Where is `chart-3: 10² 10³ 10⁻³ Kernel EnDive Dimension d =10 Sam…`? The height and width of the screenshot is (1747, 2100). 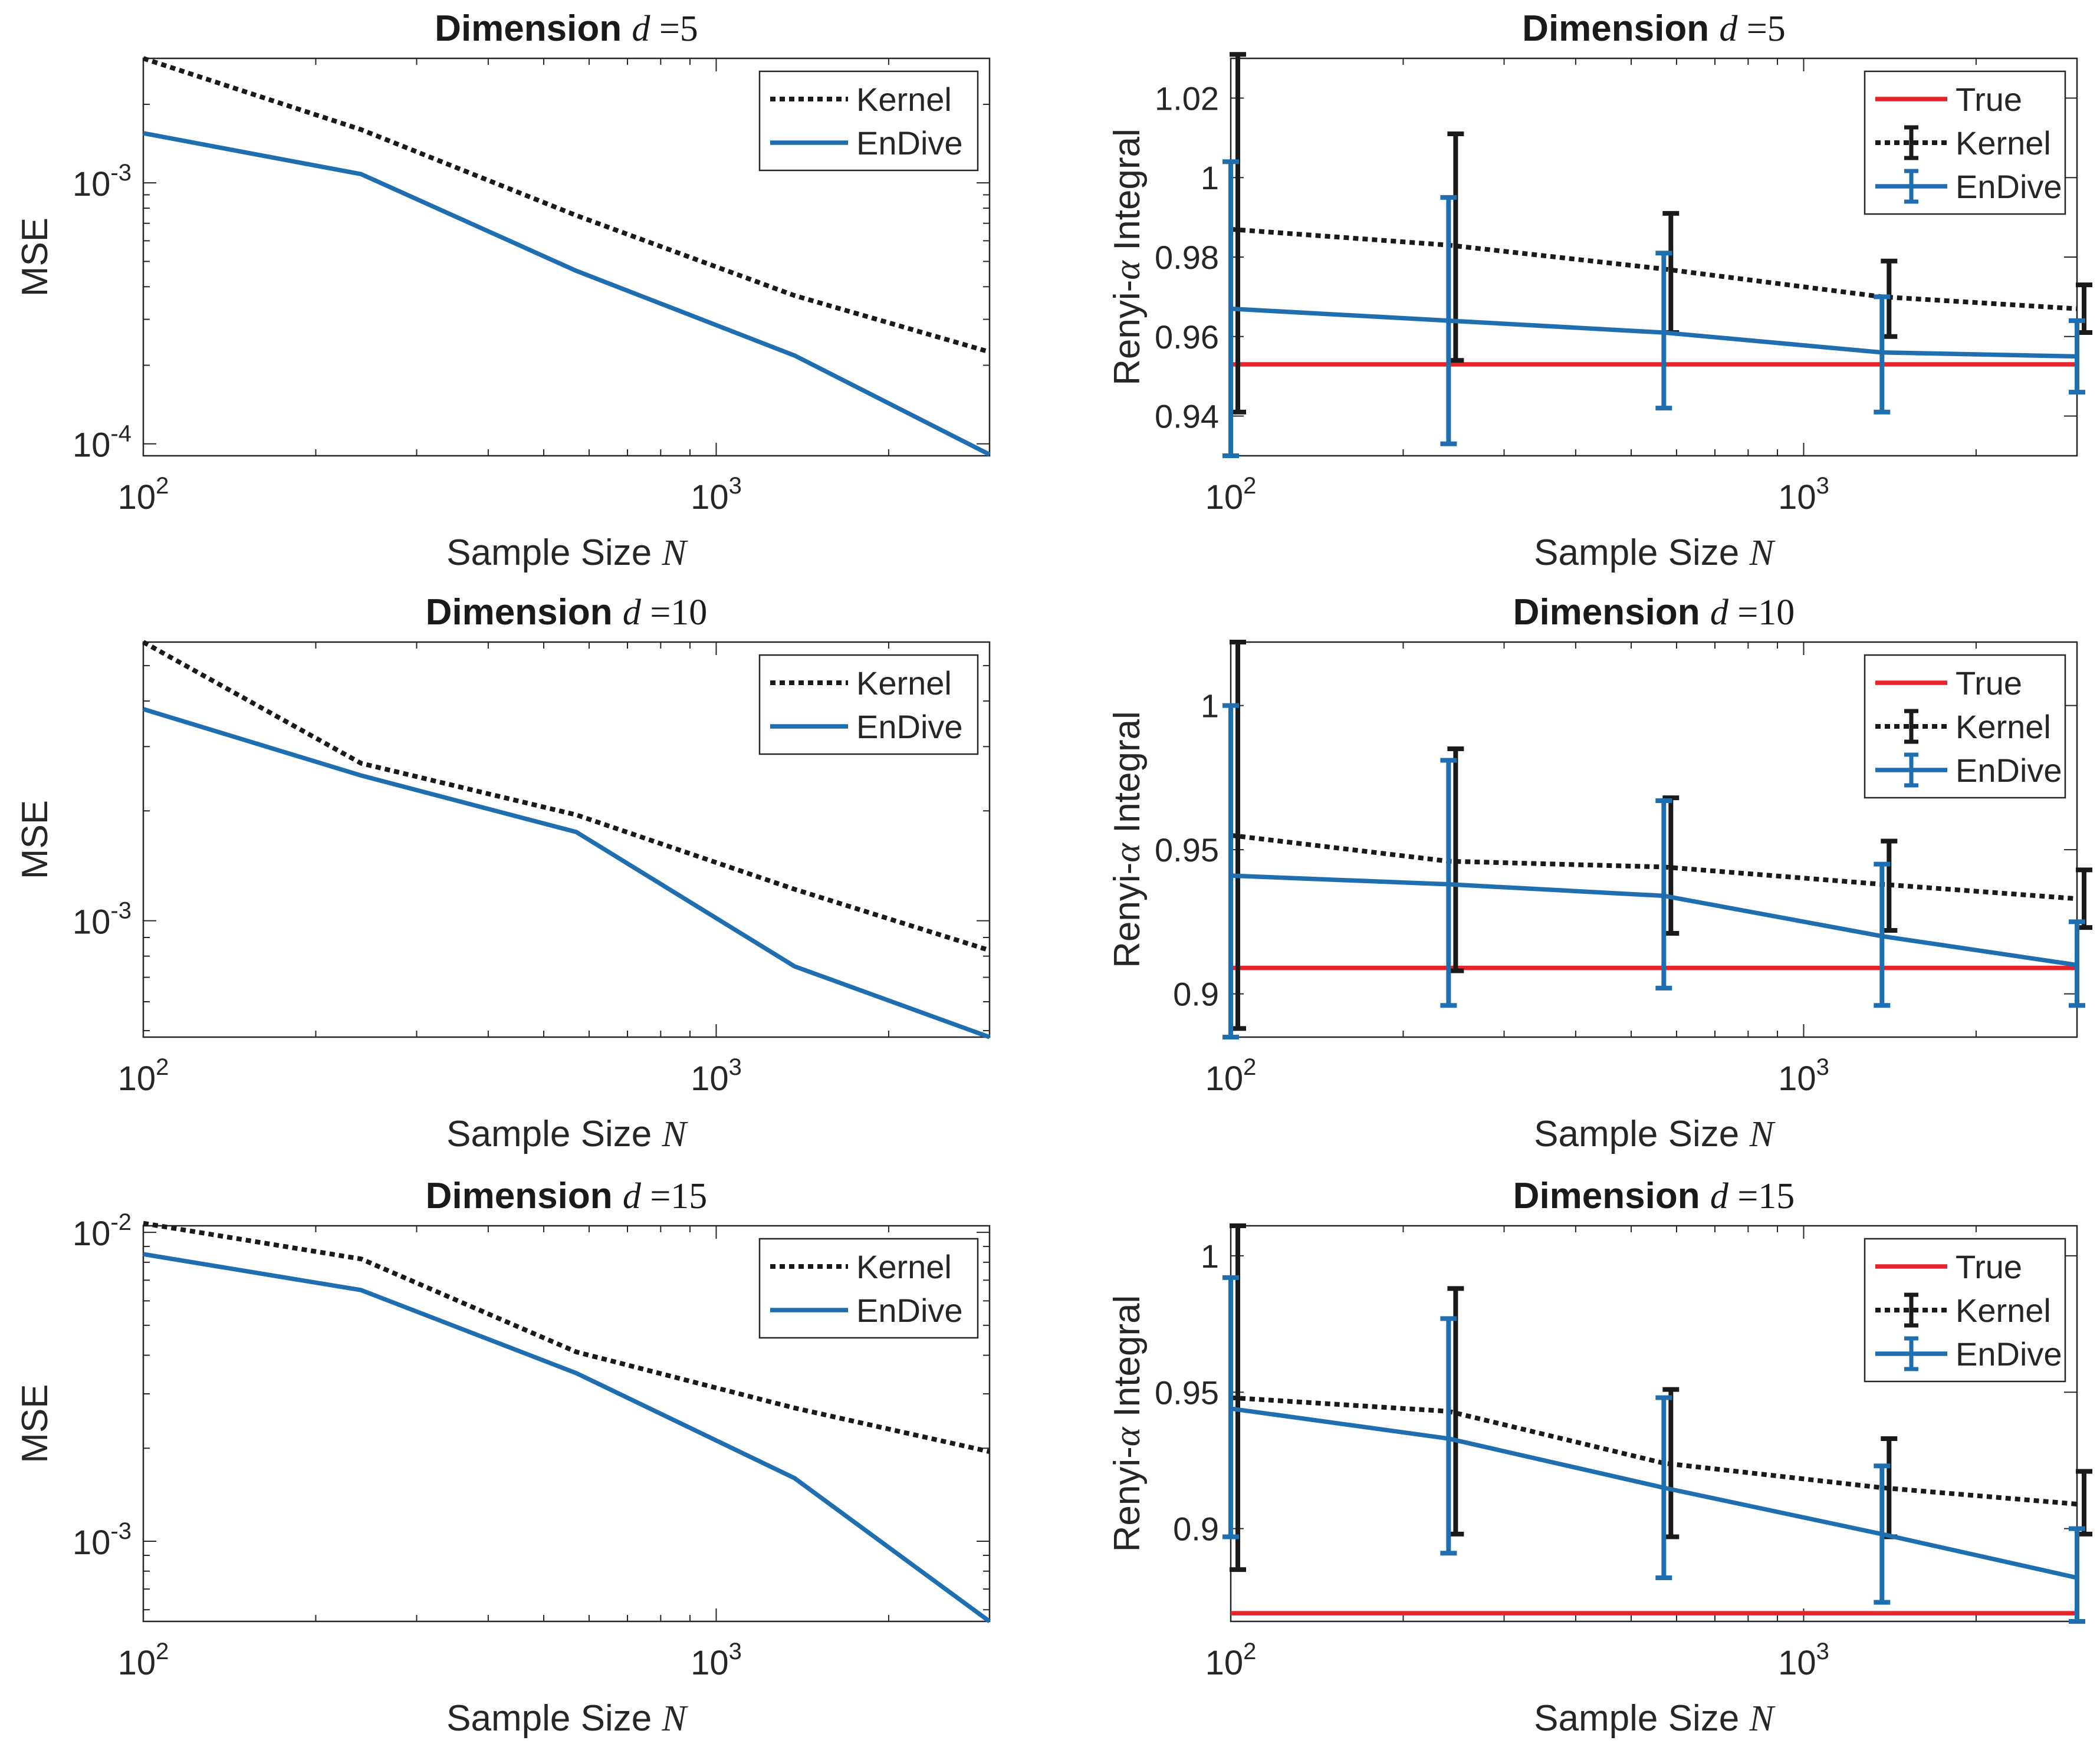
chart-3: 10² 10³ 10⁻³ Kernel EnDive Dimension d =10 Sam… is located at coordinates (503, 873).